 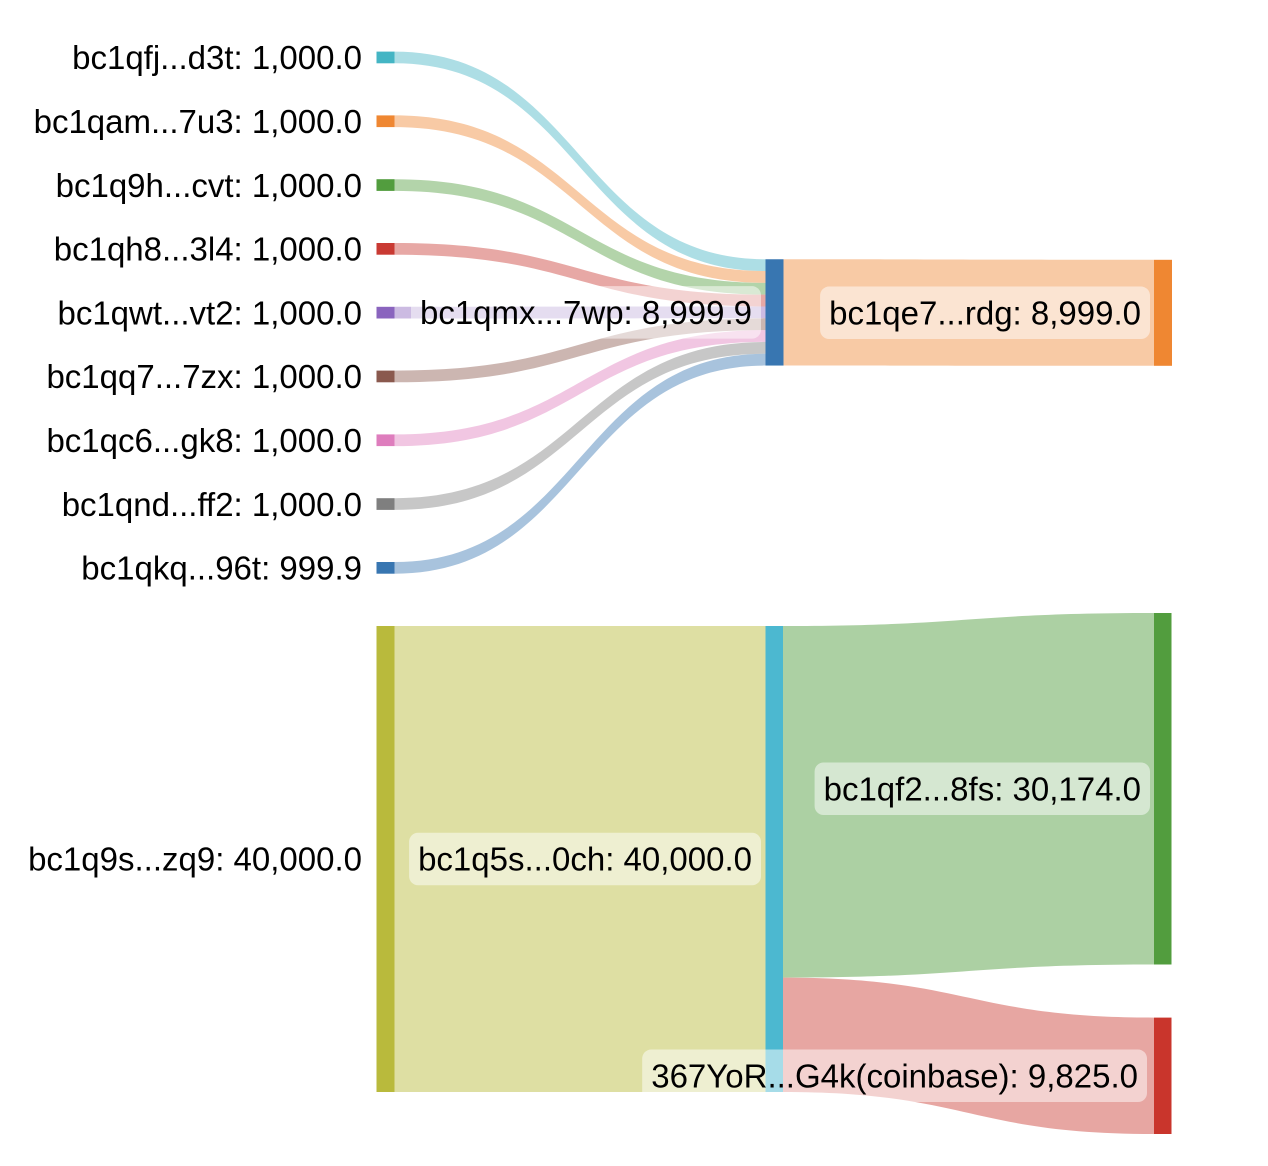 What do you see at coordinates (204, 440) in the screenshot?
I see `svg-text: bc1qc6...gk8: 1,000.0` at bounding box center [204, 440].